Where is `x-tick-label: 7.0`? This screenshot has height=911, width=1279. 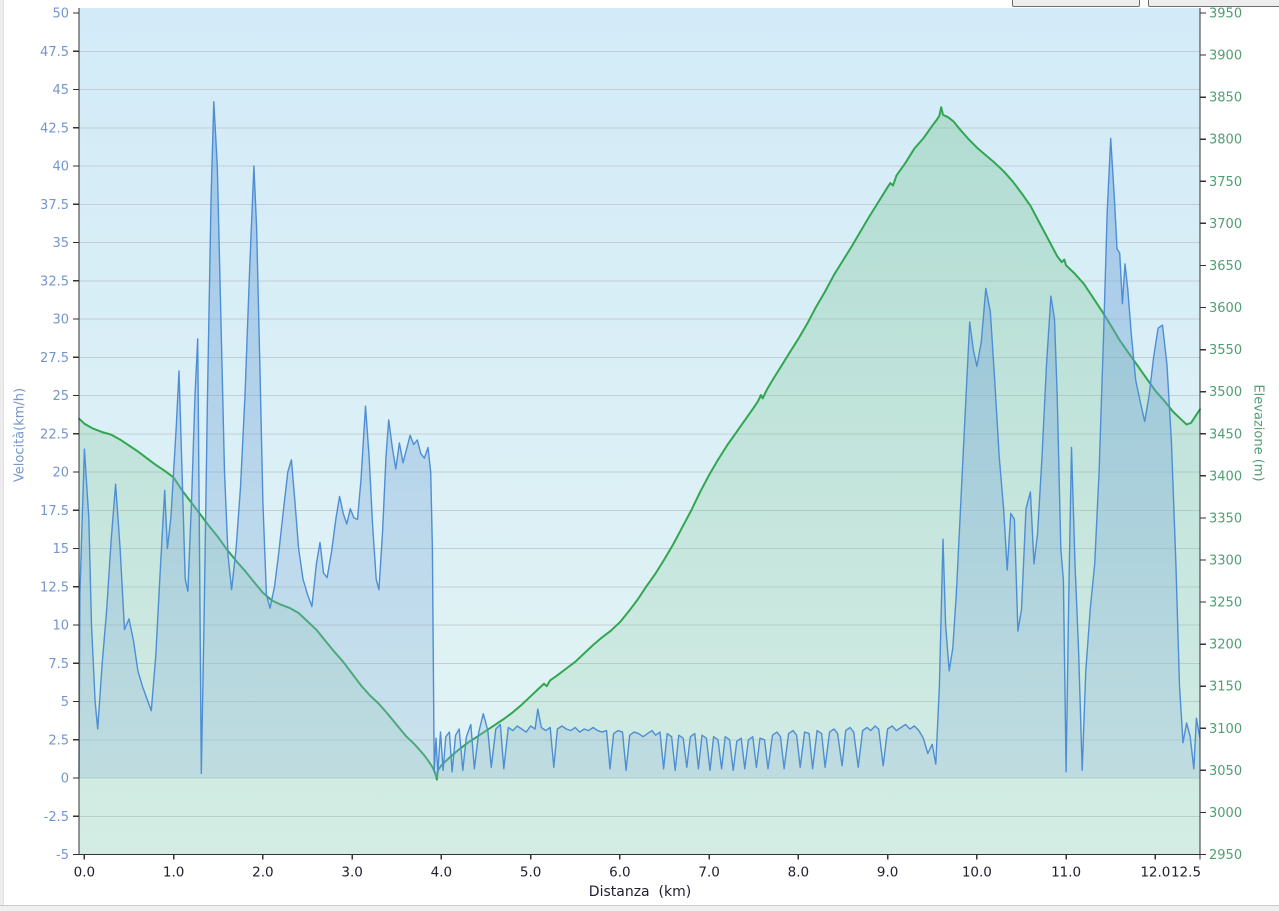 x-tick-label: 7.0 is located at coordinates (708, 873).